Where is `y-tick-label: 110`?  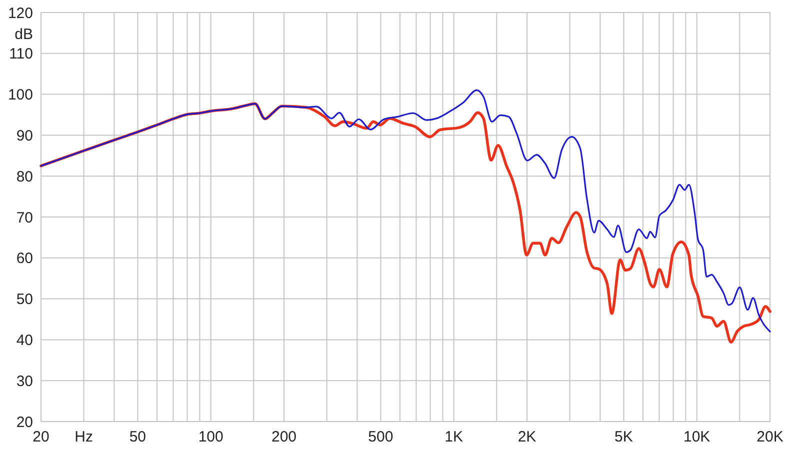 y-tick-label: 110 is located at coordinates (21, 54).